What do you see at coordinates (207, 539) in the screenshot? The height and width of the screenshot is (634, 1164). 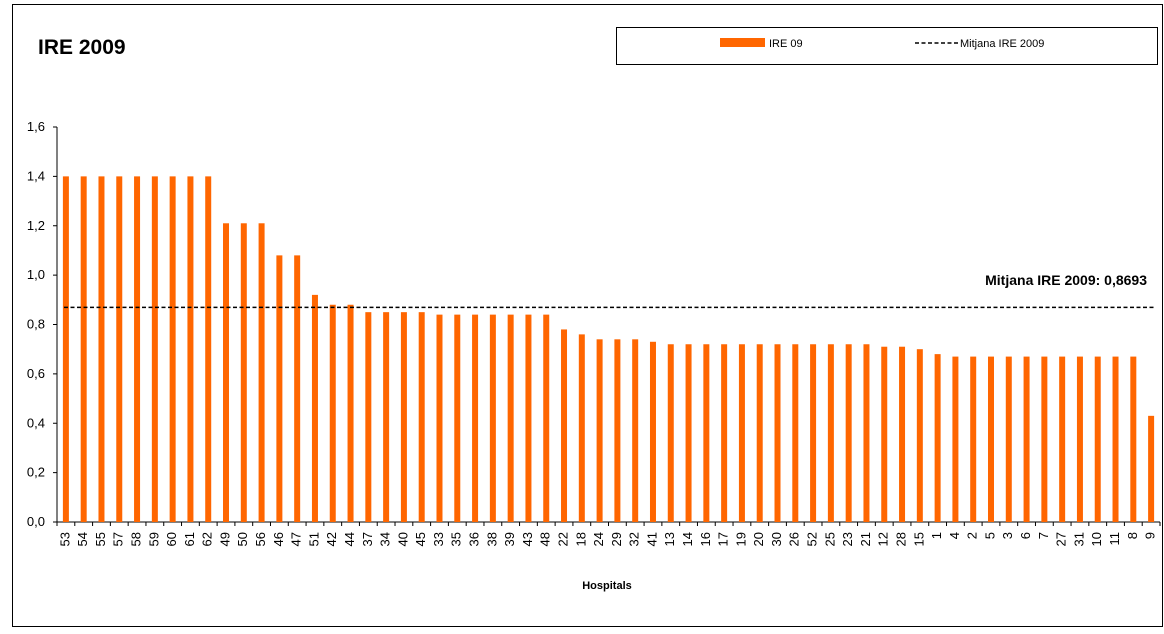 I see `x-tick-label: 62` at bounding box center [207, 539].